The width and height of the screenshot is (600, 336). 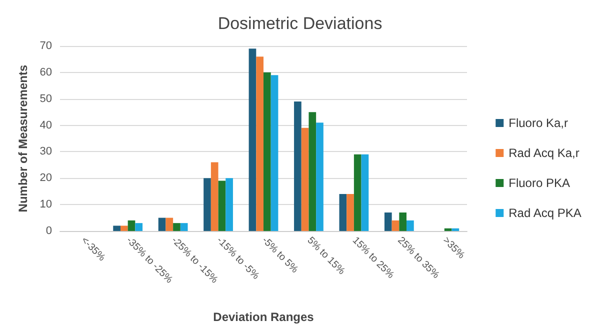 I want to click on y-tick-label: 10, so click(x=46, y=204).